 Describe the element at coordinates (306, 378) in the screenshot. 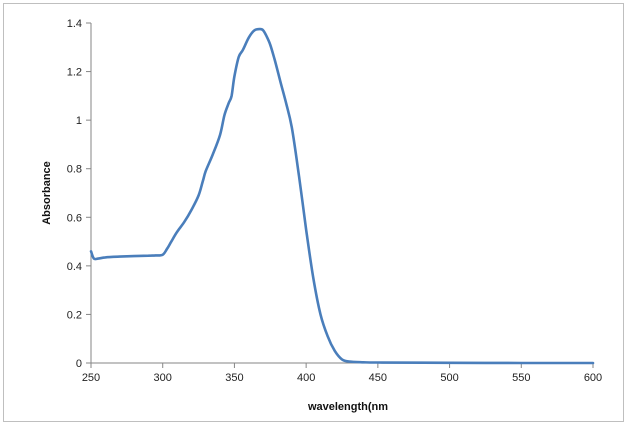

I see `x-tick-label: 400` at that location.